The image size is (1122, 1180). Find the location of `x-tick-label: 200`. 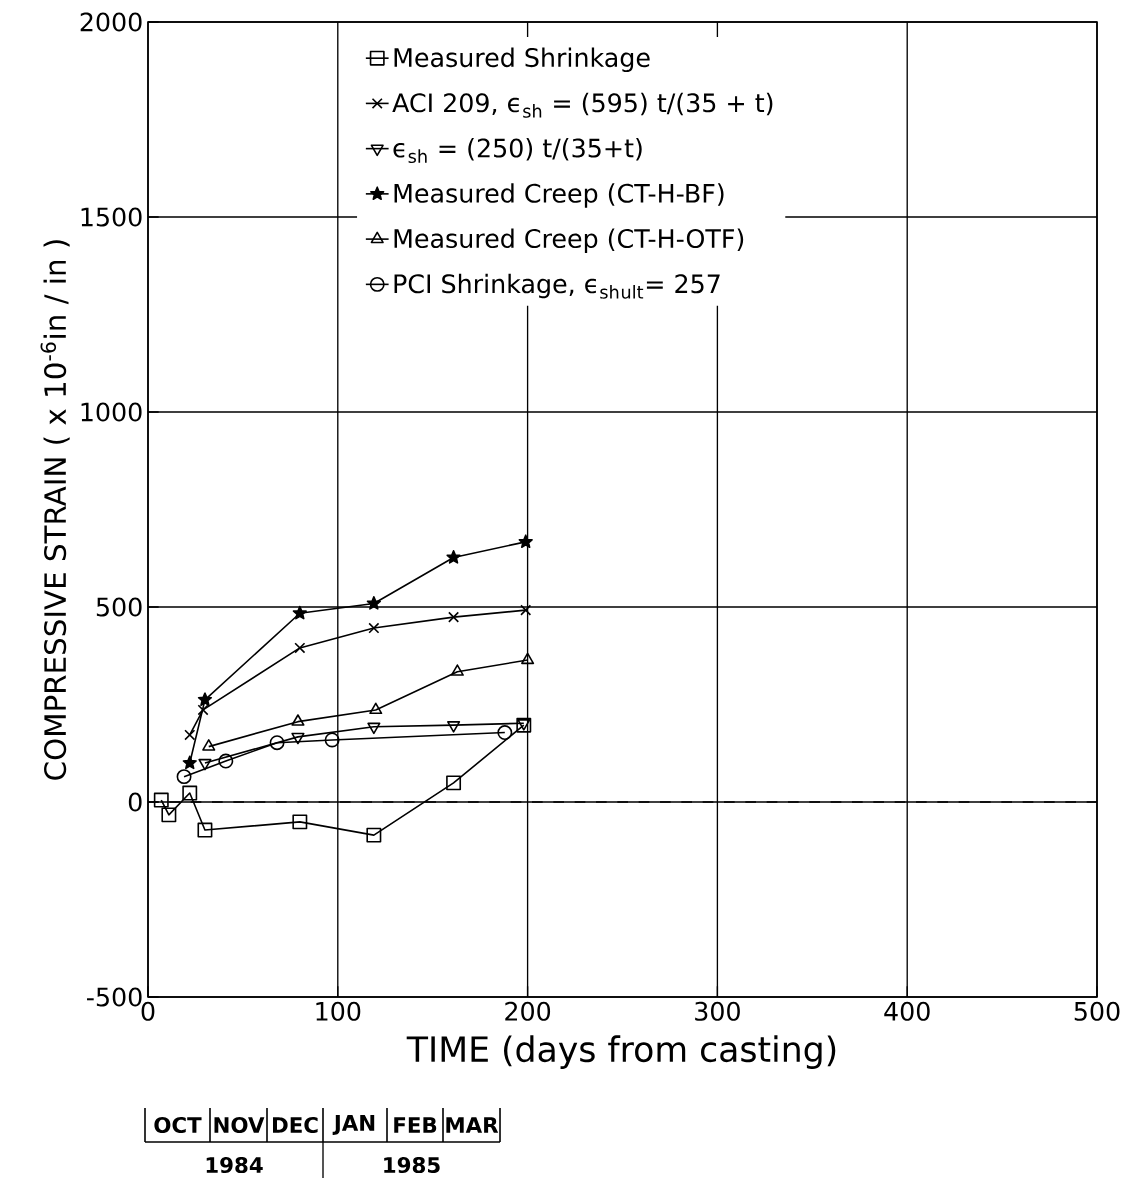

x-tick-label: 200 is located at coordinates (528, 1011).